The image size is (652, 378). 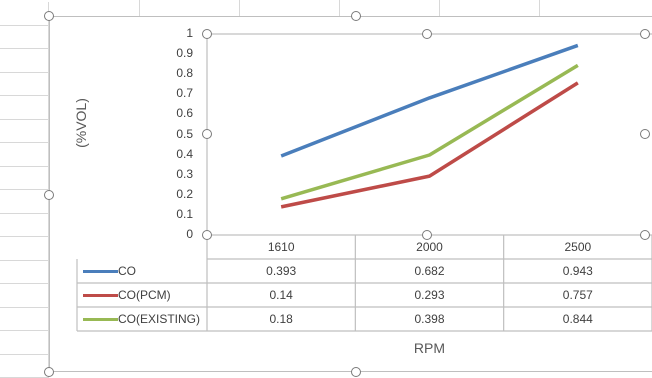 I want to click on y-tick-label: 0.6, so click(x=171, y=113).